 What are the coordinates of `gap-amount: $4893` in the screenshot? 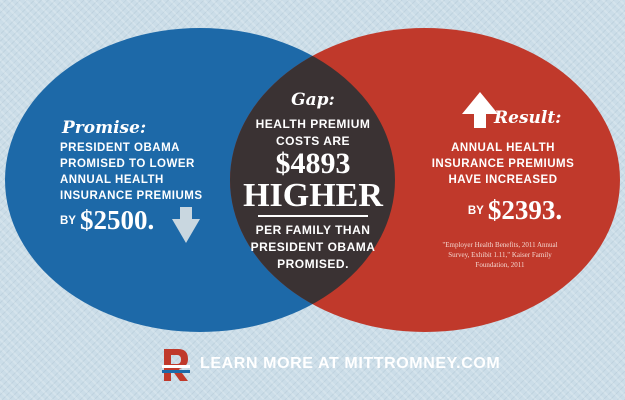 It's located at (313, 163).